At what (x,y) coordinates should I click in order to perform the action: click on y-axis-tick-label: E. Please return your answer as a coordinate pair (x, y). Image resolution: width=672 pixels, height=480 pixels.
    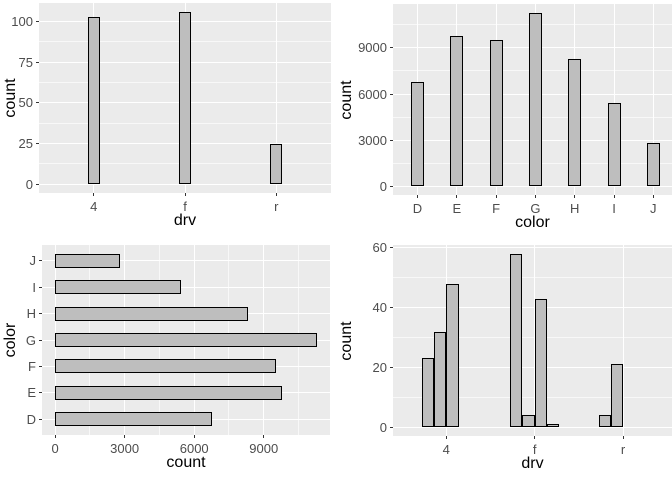
    Looking at the image, I should click on (31, 393).